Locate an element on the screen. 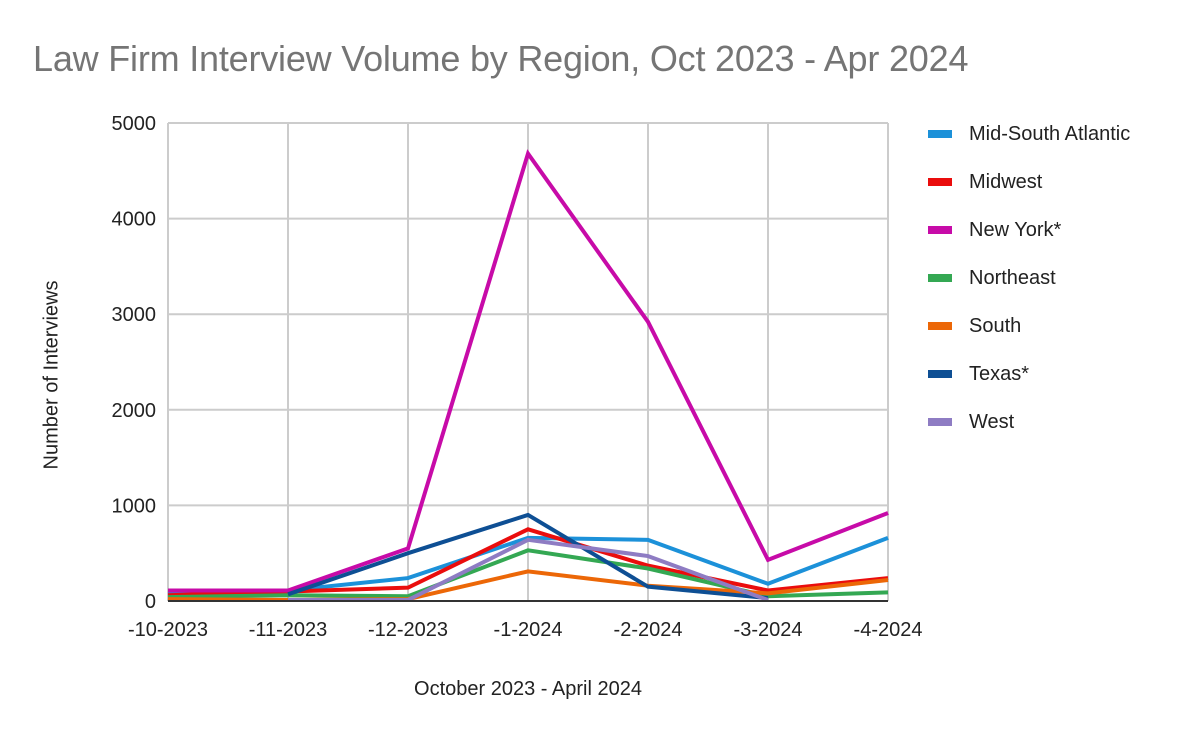 This screenshot has width=1200, height=742. legend-label: South is located at coordinates (995, 325).